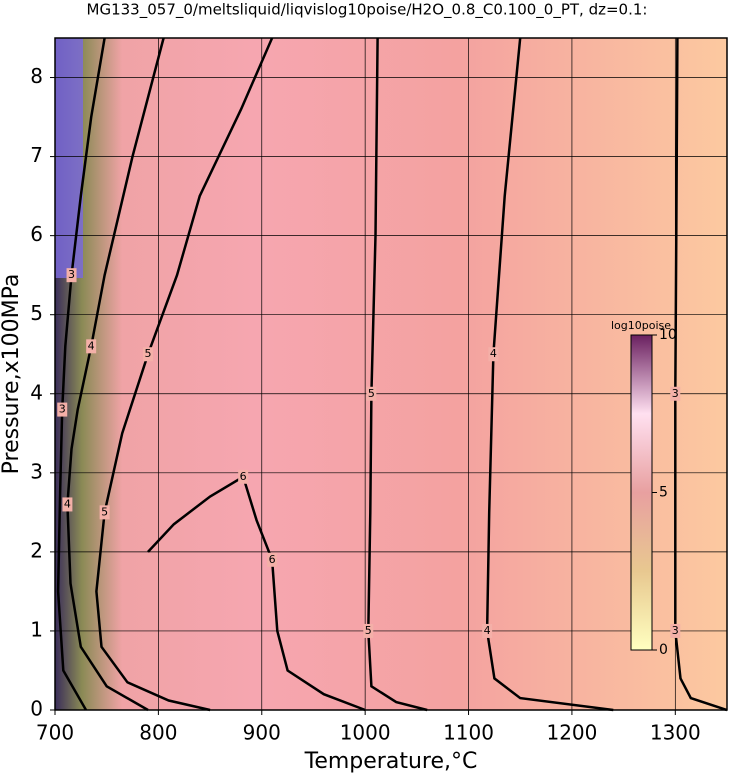  What do you see at coordinates (571, 733) in the screenshot?
I see `x-tick-label: 1200` at bounding box center [571, 733].